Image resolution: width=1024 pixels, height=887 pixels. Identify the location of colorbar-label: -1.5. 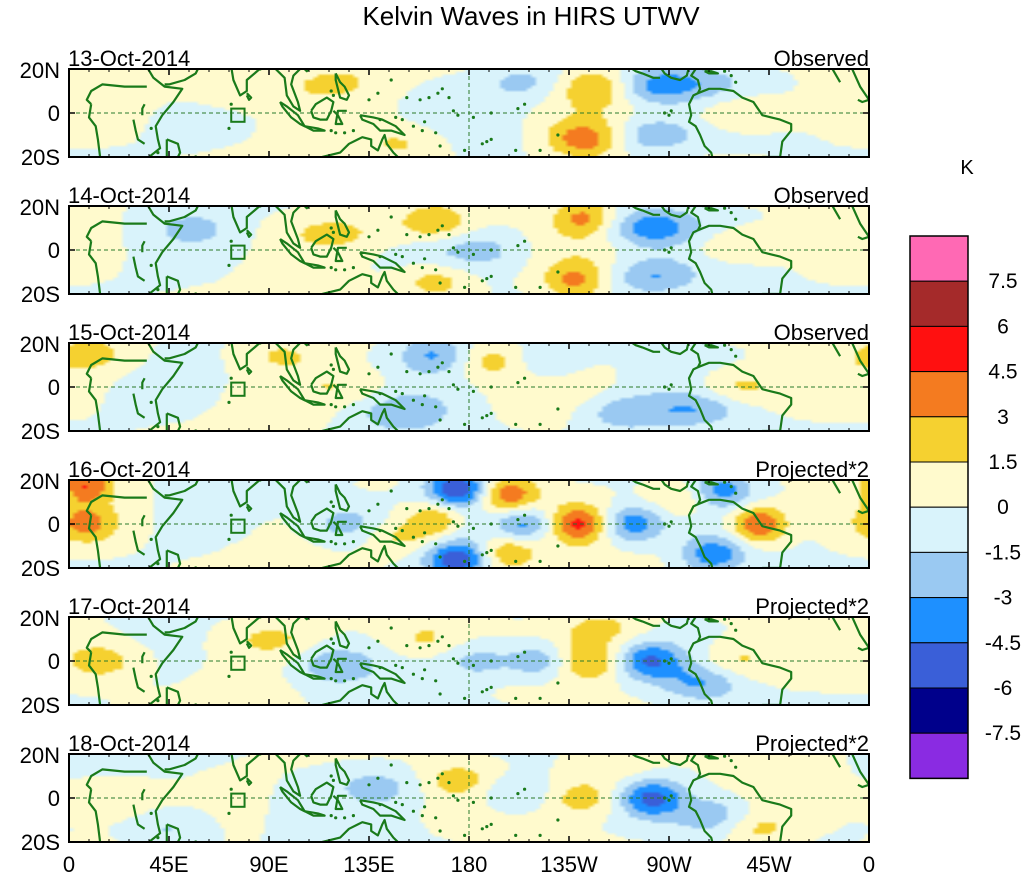
(1003, 552).